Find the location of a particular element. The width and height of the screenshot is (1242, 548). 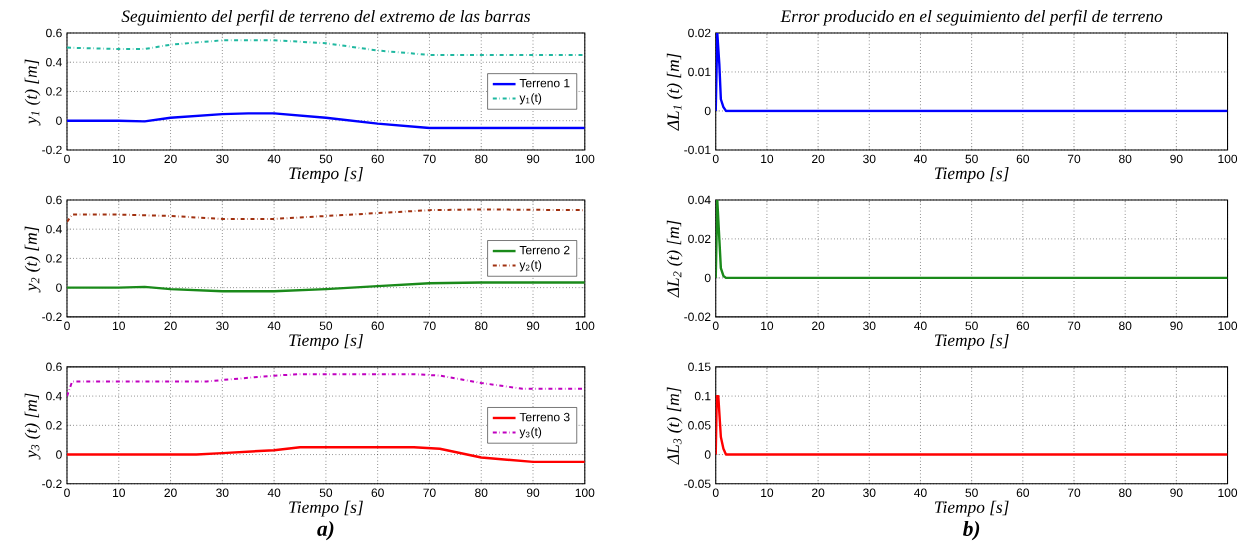

text: a) is located at coordinates (325, 531).